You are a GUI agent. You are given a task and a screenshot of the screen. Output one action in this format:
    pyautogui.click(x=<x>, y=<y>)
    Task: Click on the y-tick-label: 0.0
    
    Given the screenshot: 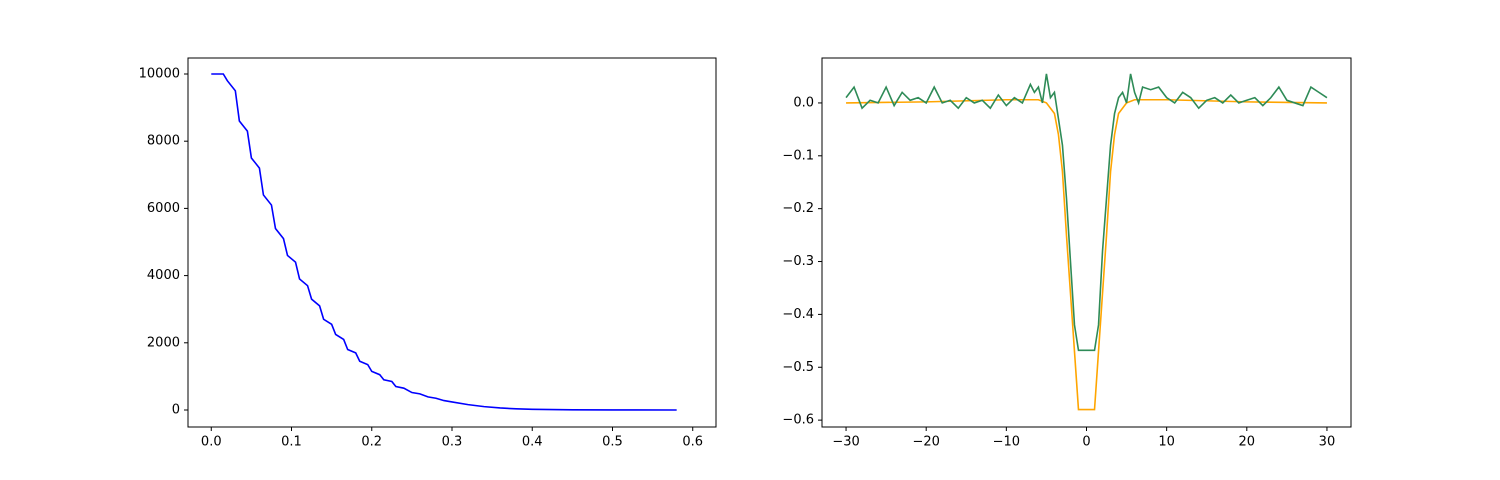 What is the action you would take?
    pyautogui.click(x=803, y=102)
    